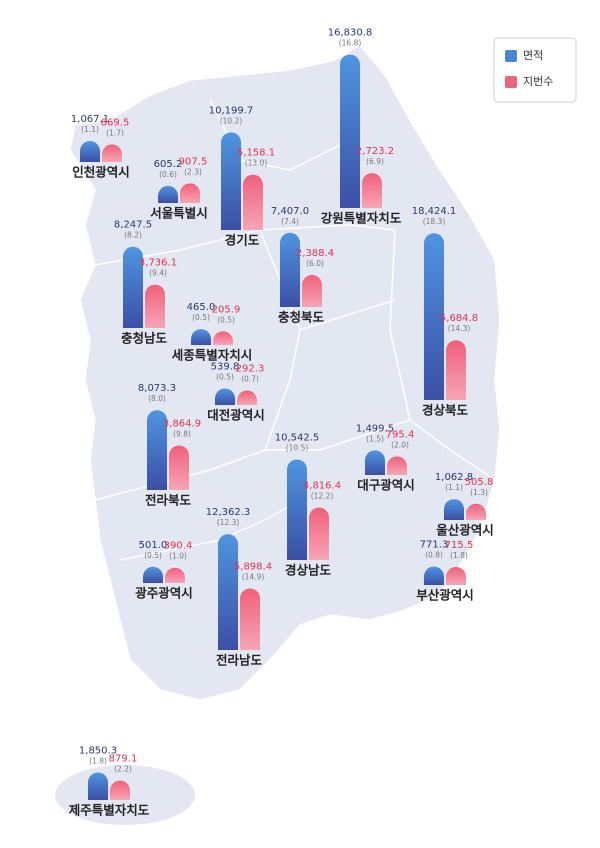 The image size is (600, 848). What do you see at coordinates (144, 338) in the screenshot?
I see `region-name: 충청남도` at bounding box center [144, 338].